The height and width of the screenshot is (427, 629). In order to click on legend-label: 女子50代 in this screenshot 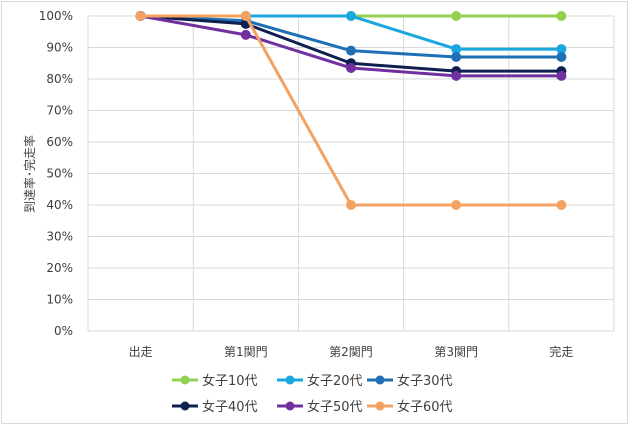, I will do `click(335, 407)`.